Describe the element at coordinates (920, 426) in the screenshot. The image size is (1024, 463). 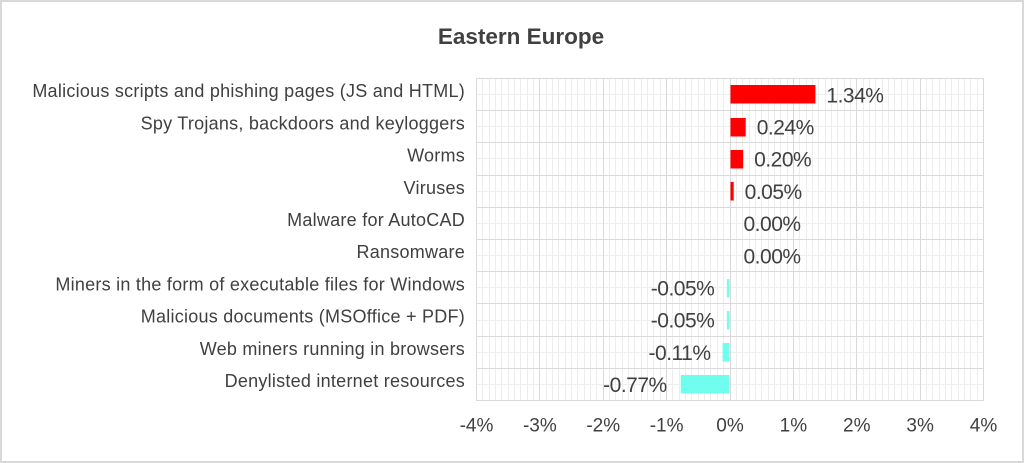
I see `svg-text: 3%` at that location.